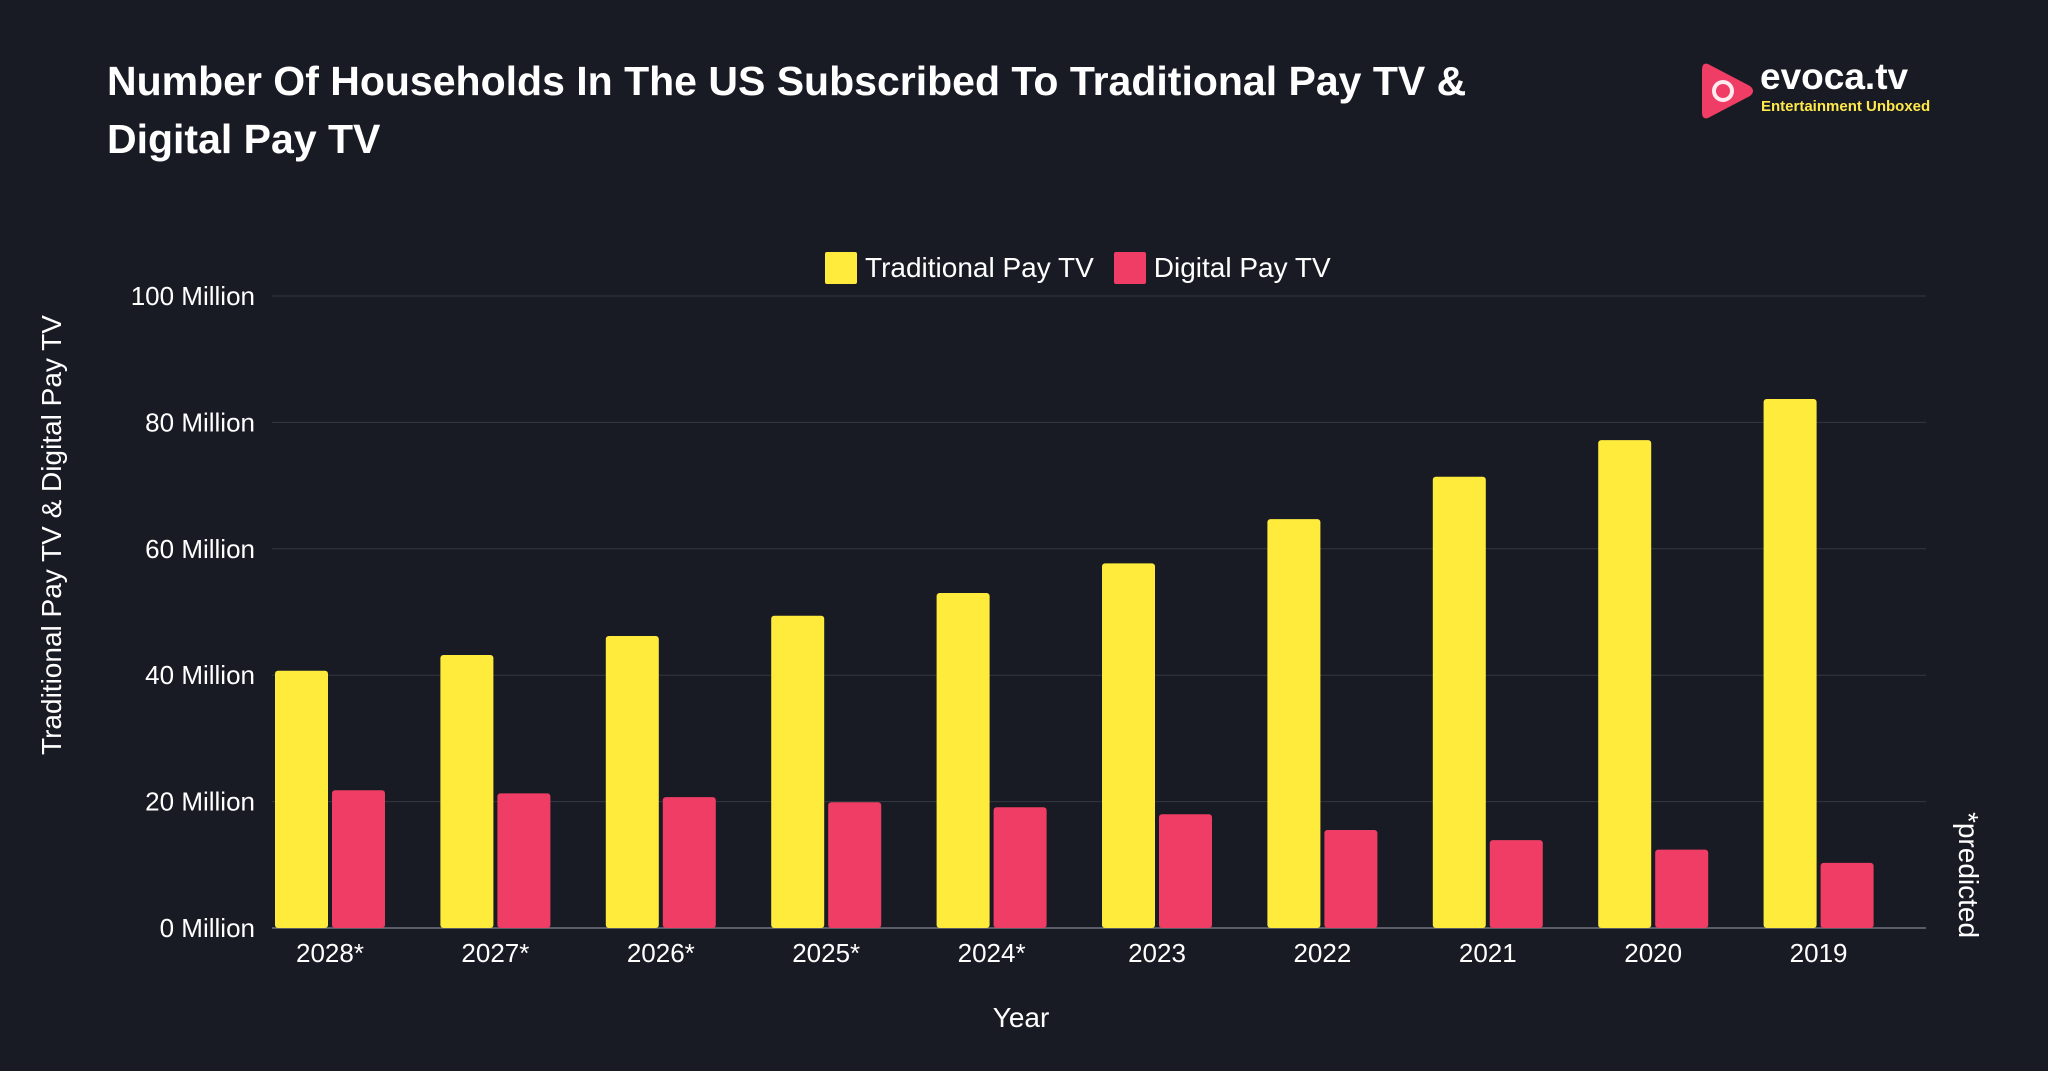 This screenshot has height=1071, width=2048. Describe the element at coordinates (1790, 663) in the screenshot. I see `bar-traditional-2019` at that location.